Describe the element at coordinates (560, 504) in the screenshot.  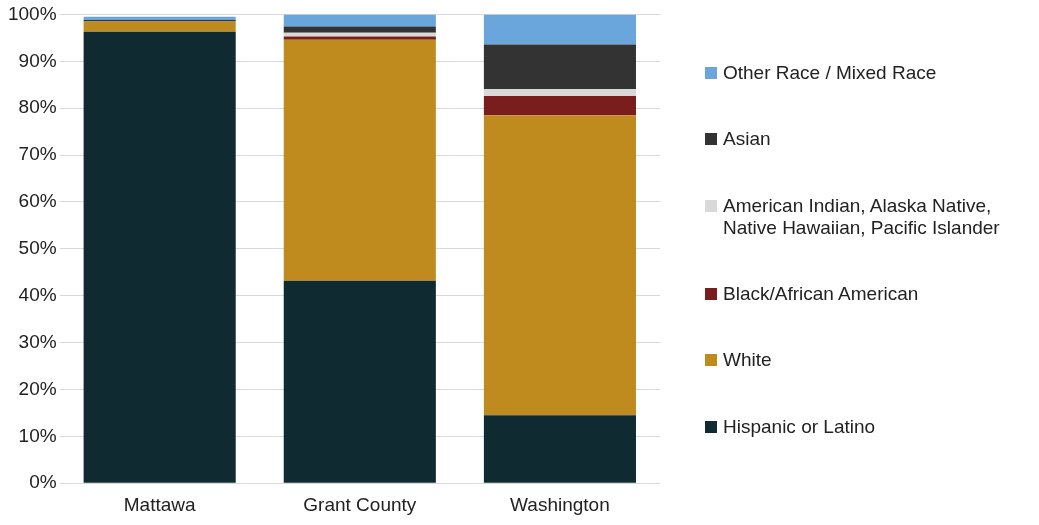
I see `x-tick-label: Washington` at that location.